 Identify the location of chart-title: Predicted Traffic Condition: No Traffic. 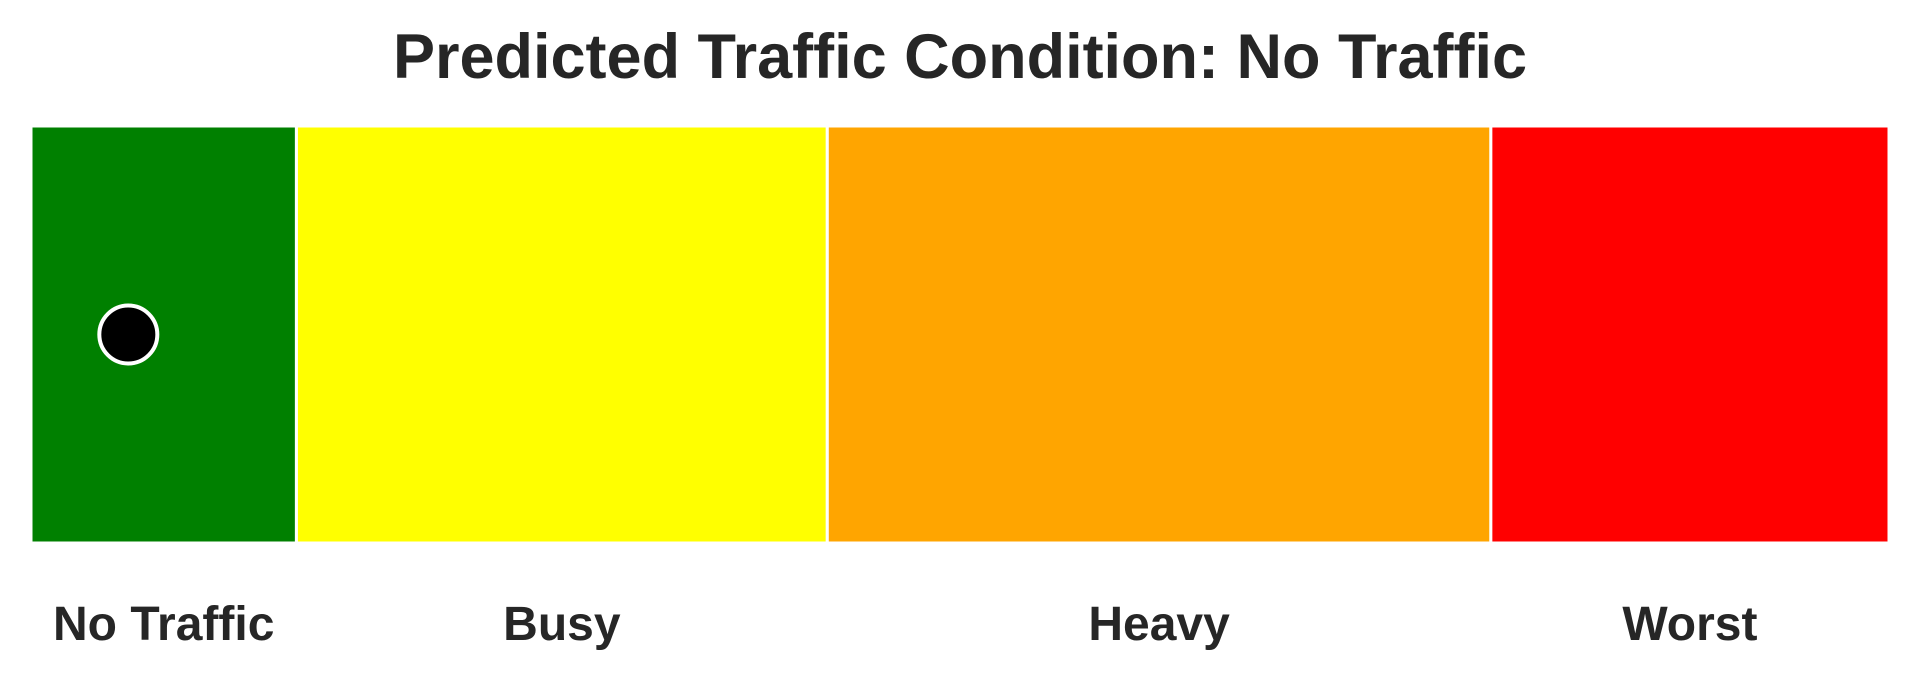
(960, 57).